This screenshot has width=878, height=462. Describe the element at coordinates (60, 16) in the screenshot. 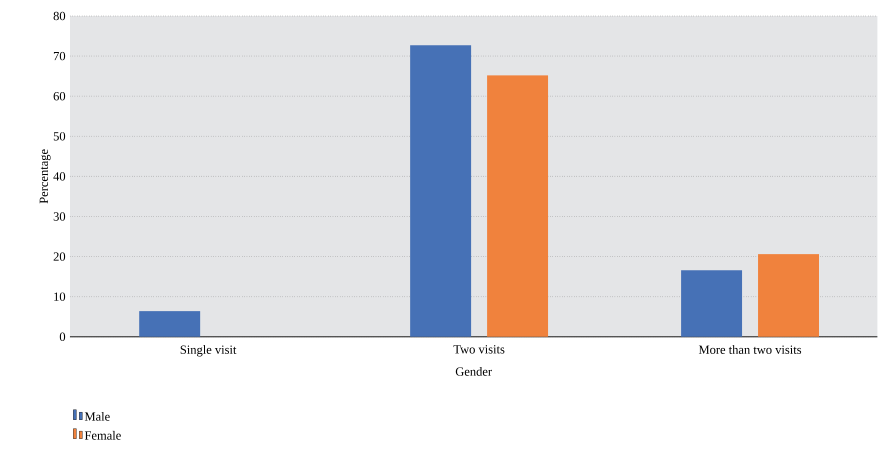

I see `y-tick-label: 80` at that location.